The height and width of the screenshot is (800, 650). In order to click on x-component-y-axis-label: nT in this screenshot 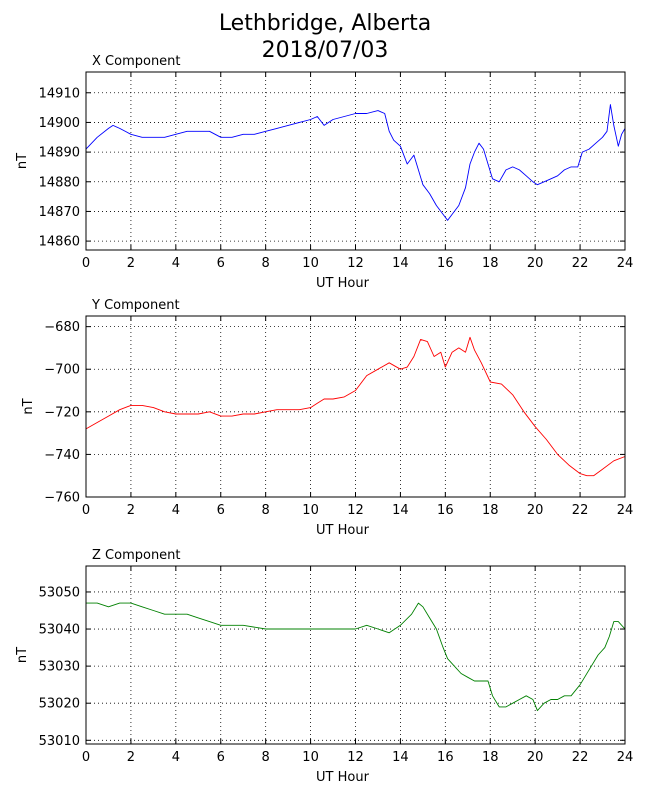, I will do `click(22, 161)`.